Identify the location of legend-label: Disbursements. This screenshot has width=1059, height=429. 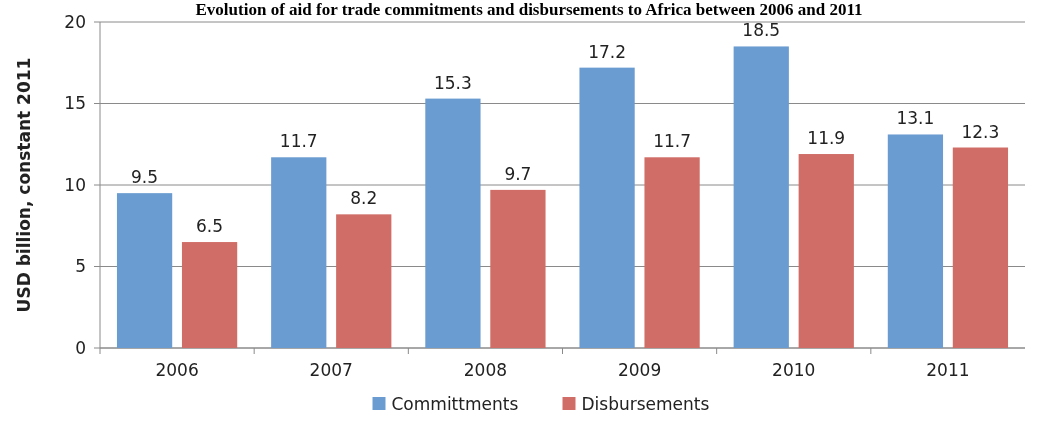
(645, 404).